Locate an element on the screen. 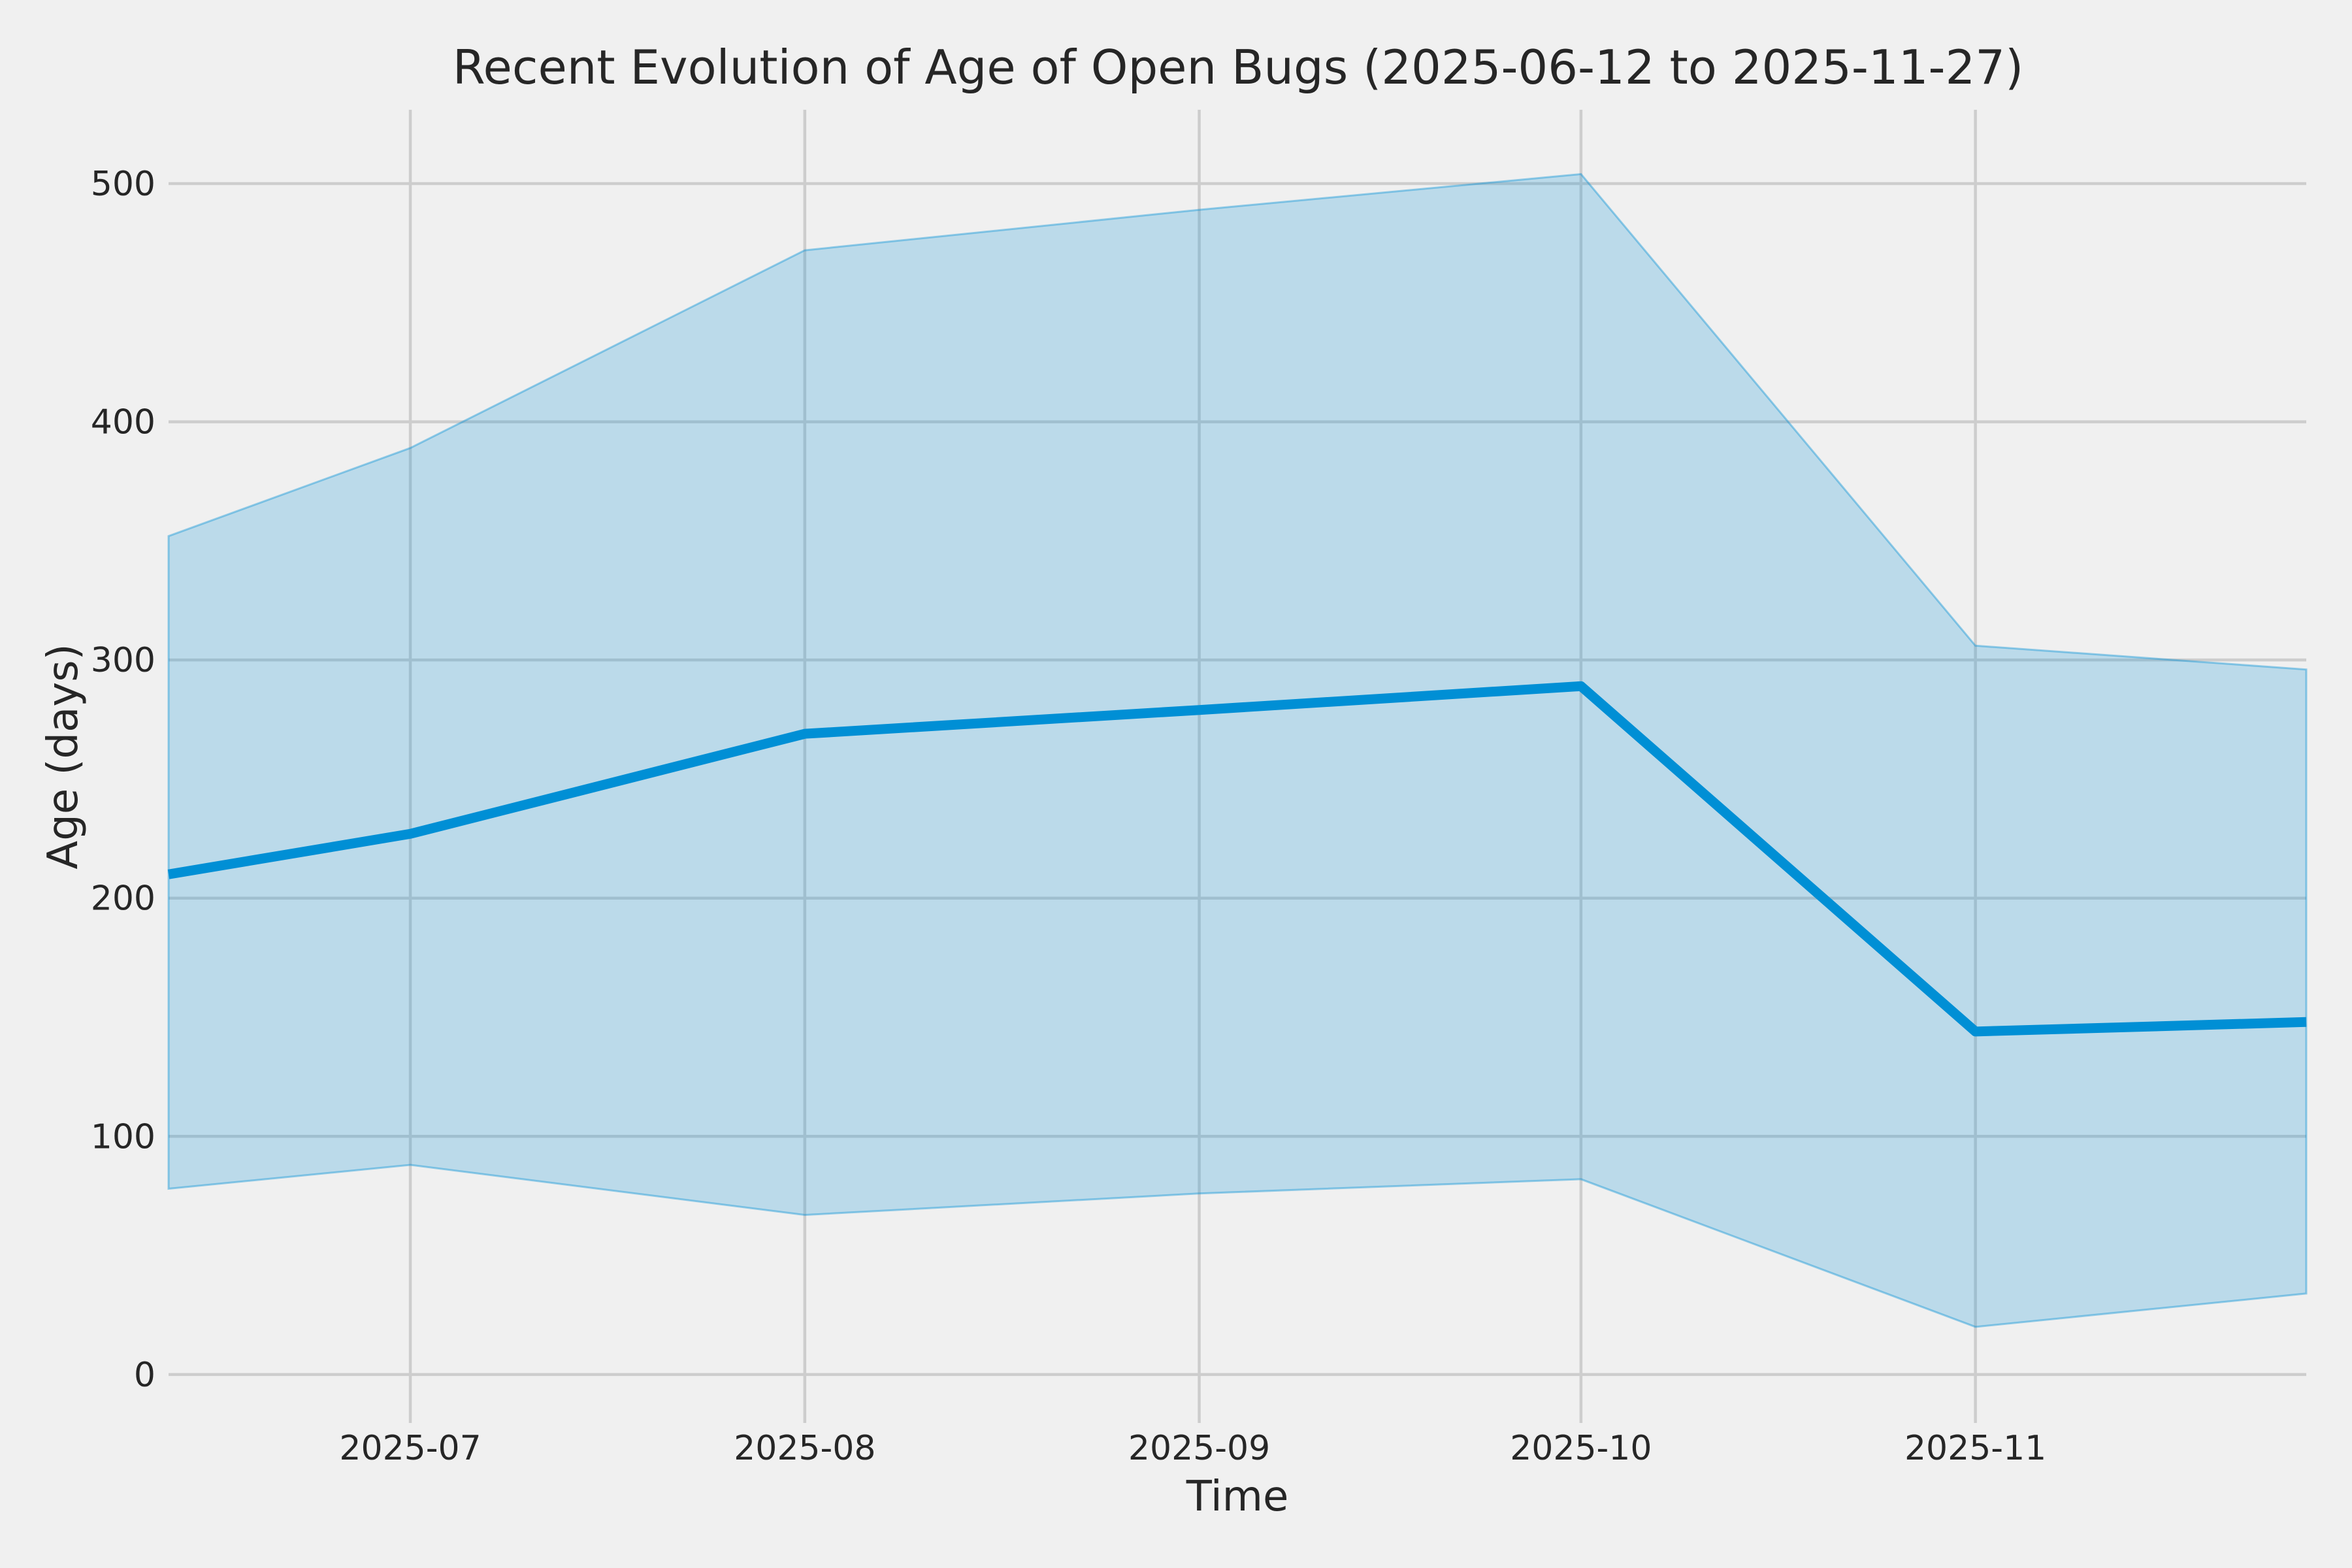 Image resolution: width=2352 pixels, height=1568 pixels. y-tick-label: 0 is located at coordinates (144, 1375).